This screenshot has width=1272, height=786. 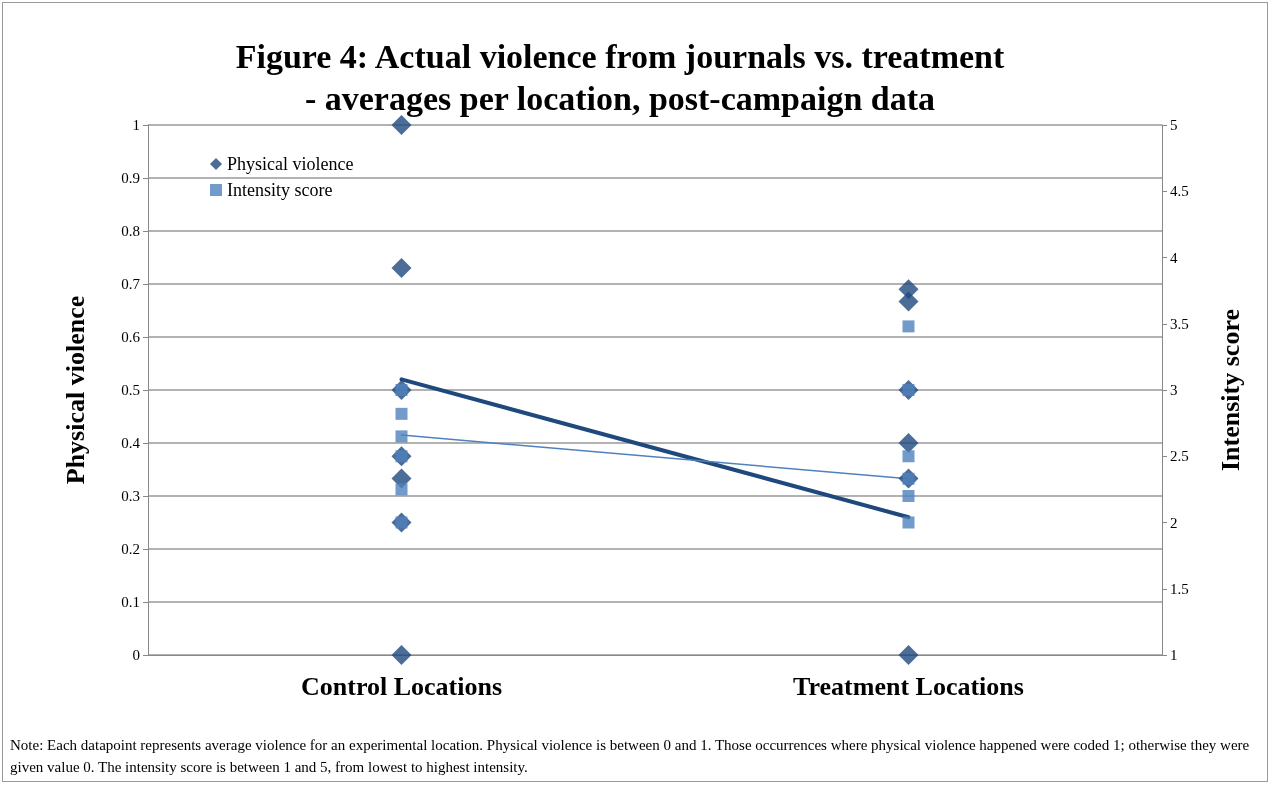 What do you see at coordinates (130, 496) in the screenshot?
I see `y-tick-label: 0.3` at bounding box center [130, 496].